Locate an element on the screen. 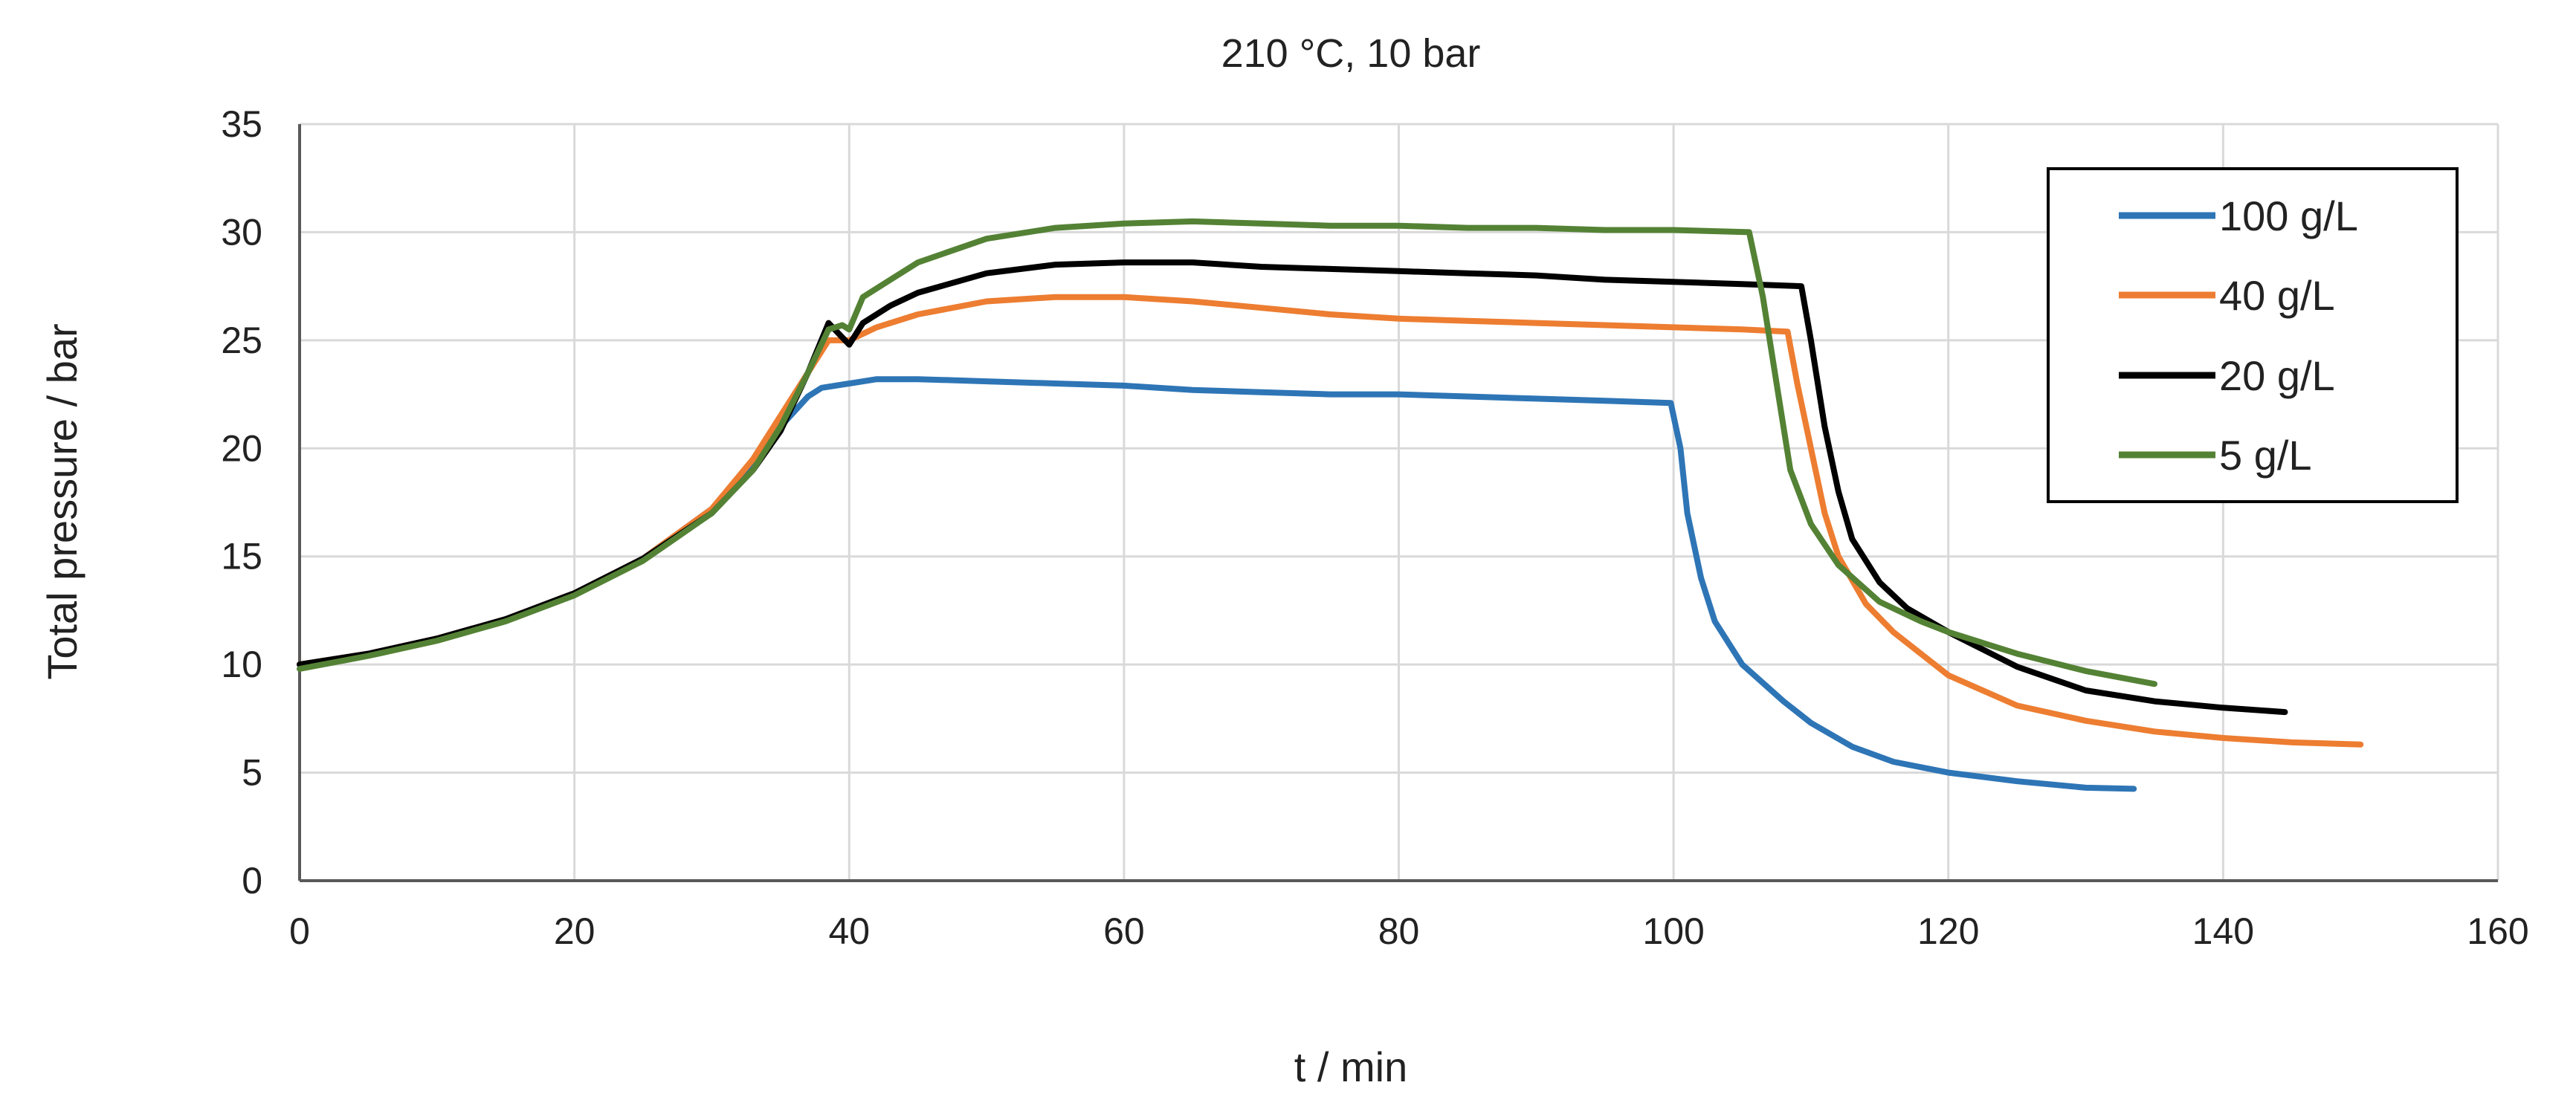 The width and height of the screenshot is (2576, 1120). chart-title: 210 °C, 10 bar is located at coordinates (1351, 53).